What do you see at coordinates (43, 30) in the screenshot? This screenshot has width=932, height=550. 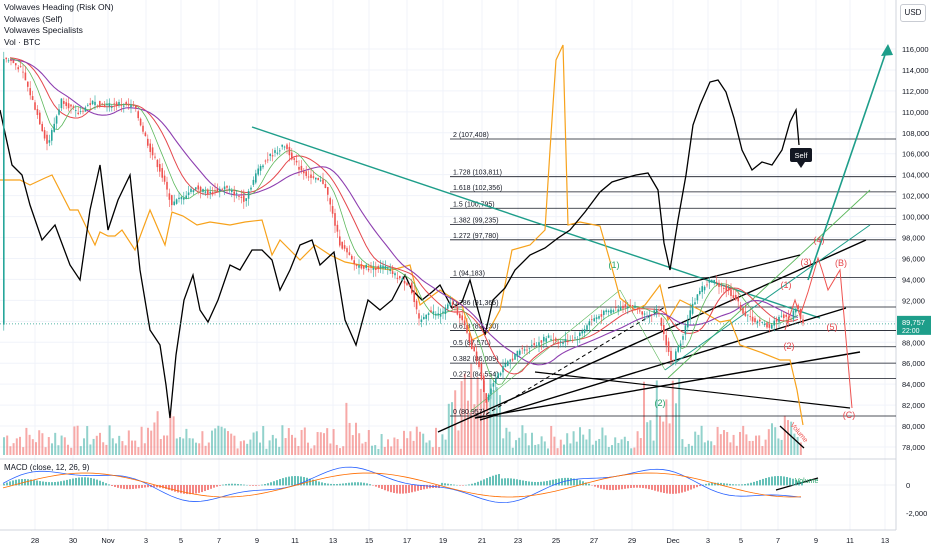 I see `legend-item: Volwaves Specialists` at bounding box center [43, 30].